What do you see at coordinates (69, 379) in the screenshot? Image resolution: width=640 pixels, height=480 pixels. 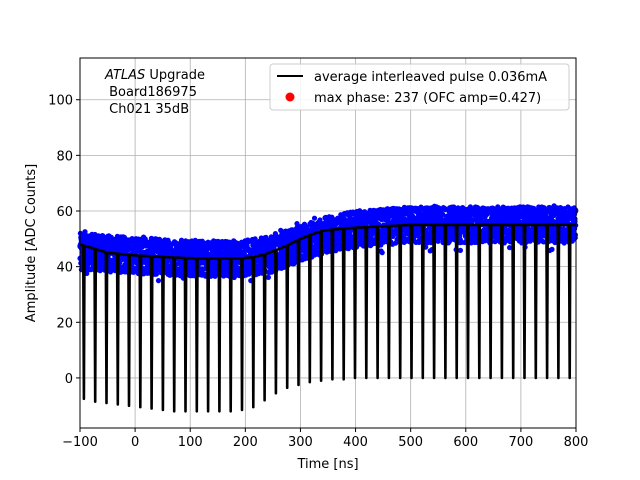 I see `y-tick-label: 0` at bounding box center [69, 379].